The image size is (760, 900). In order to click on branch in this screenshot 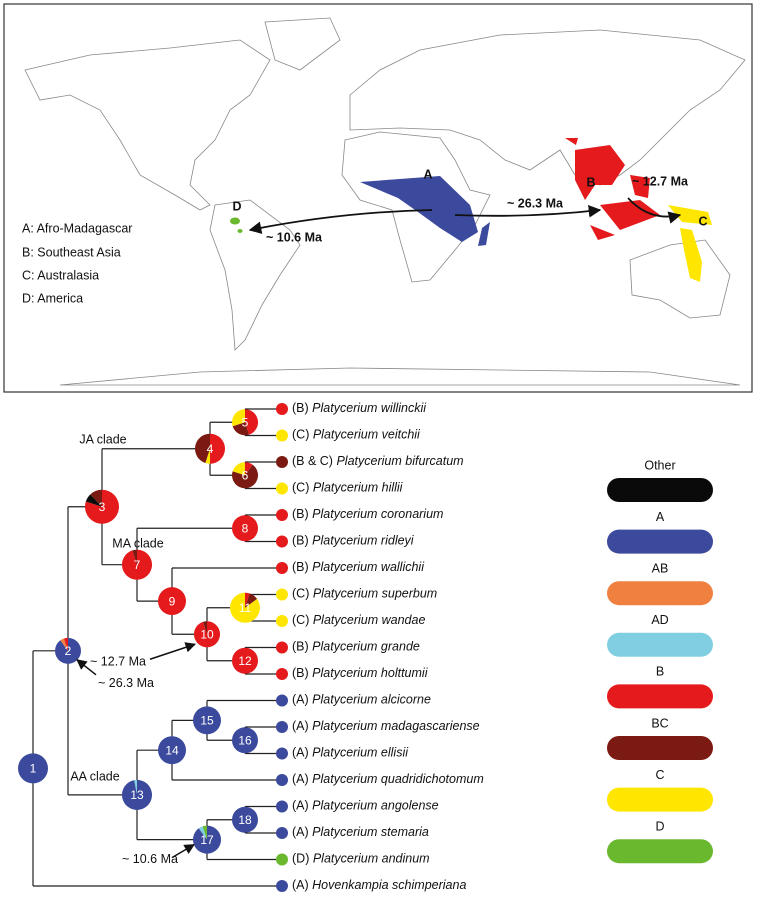, I will do `click(226, 750)`.